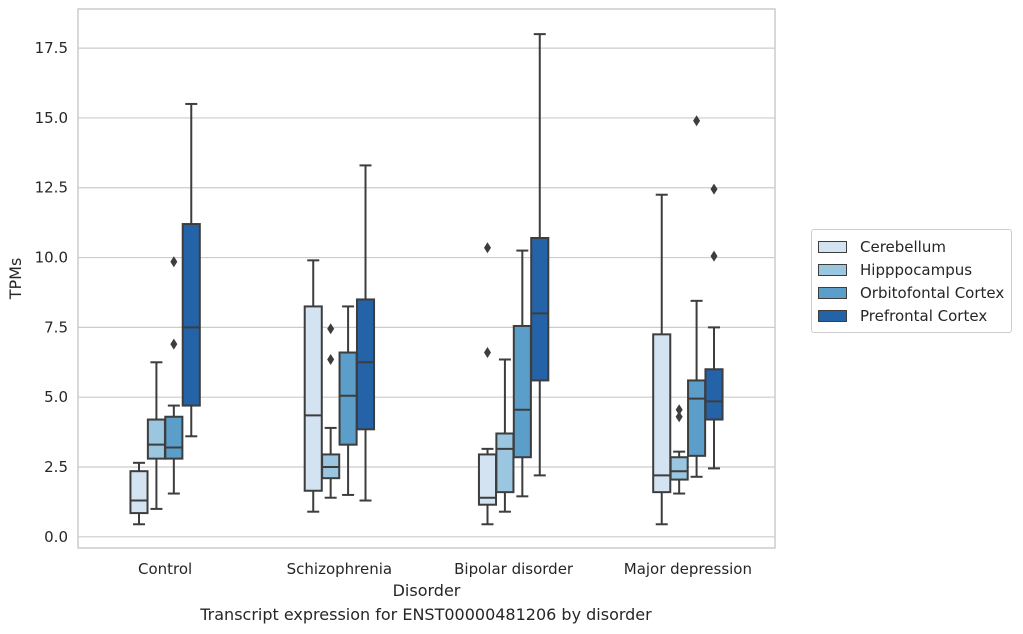  I want to click on legend-item: Hipppocampus, so click(911, 269).